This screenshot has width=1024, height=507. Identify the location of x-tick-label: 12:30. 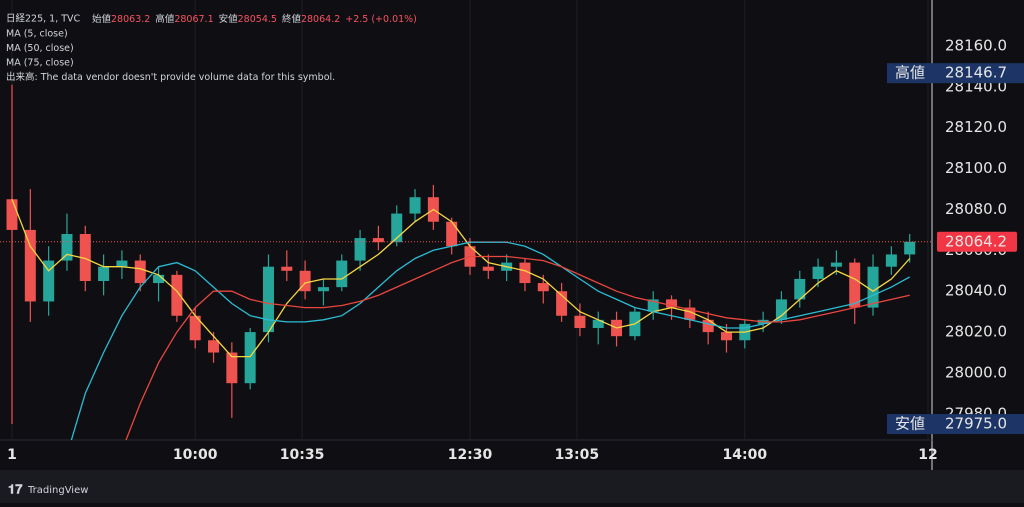
(470, 455).